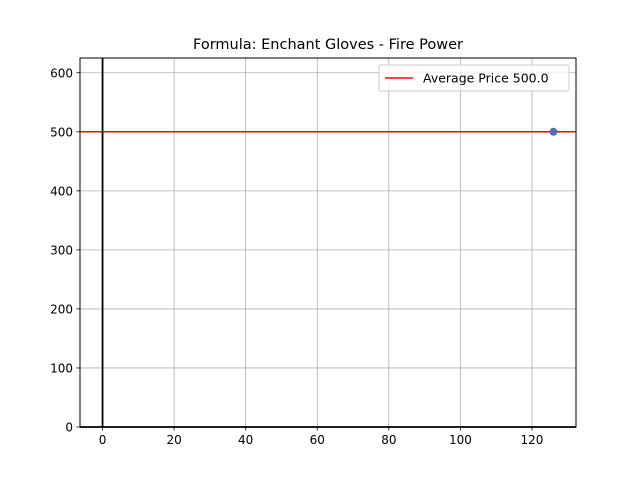 The image size is (640, 480). I want to click on y-tick-label: 200, so click(61, 309).